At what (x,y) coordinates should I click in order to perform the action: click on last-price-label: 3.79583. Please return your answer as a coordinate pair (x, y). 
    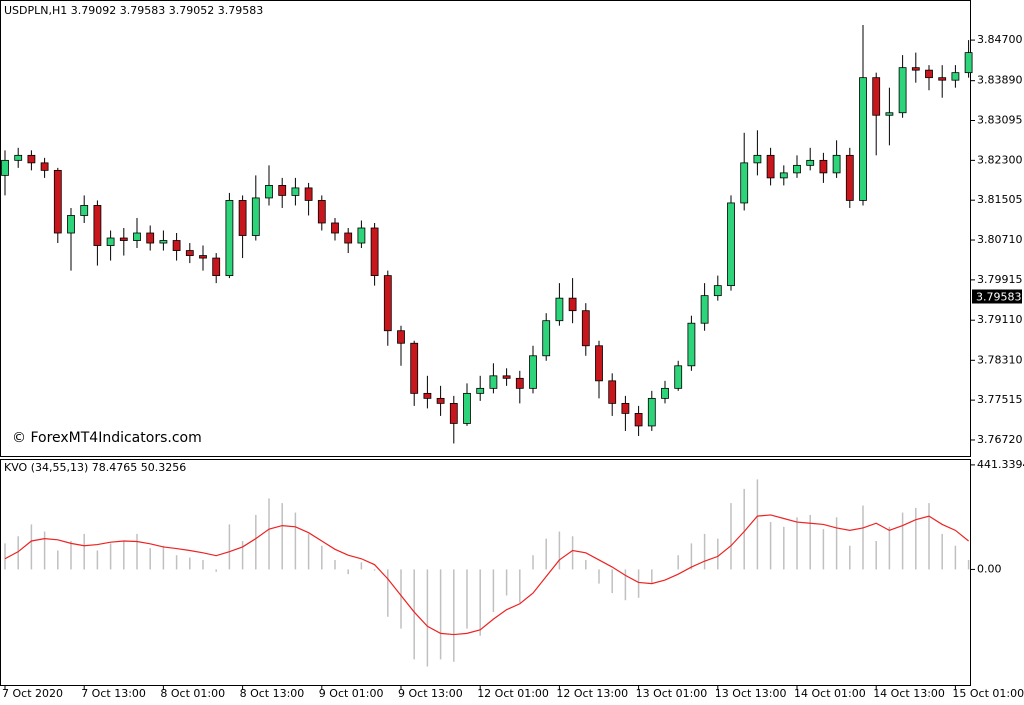
    Looking at the image, I should click on (999, 296).